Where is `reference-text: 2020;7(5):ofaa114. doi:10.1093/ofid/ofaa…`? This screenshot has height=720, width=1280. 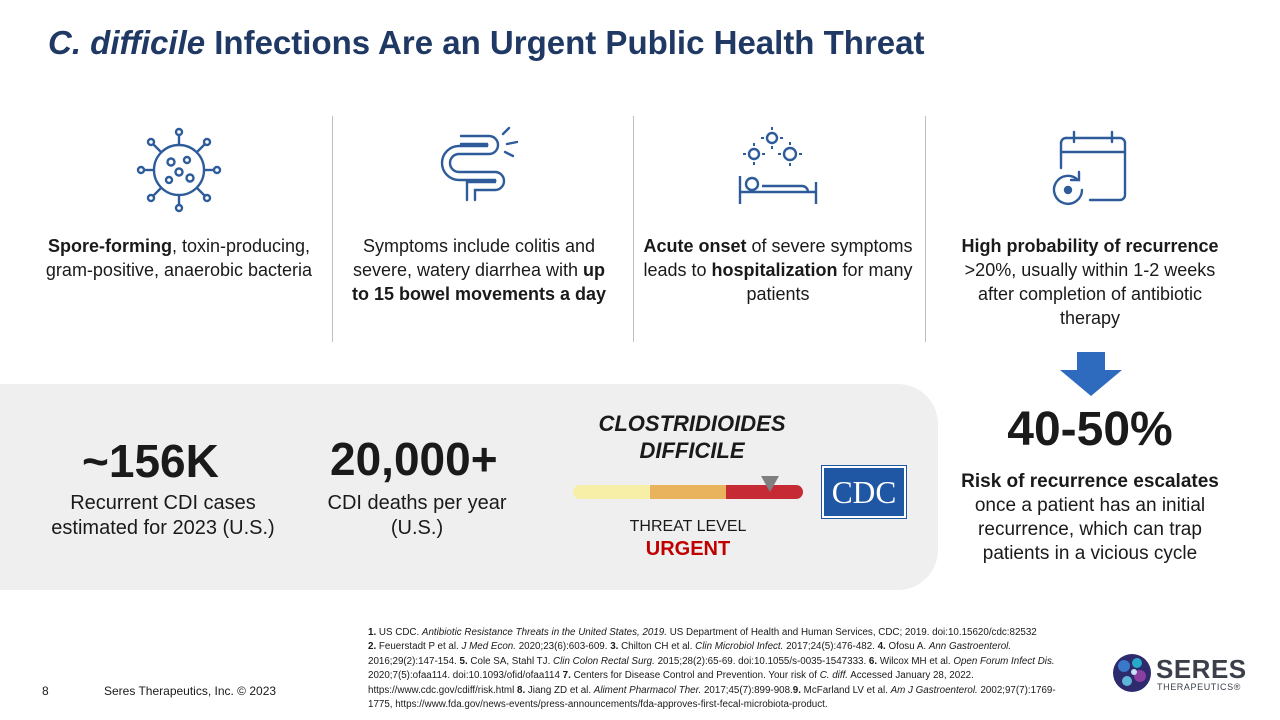 reference-text: 2020;7(5):ofaa114. doi:10.1093/ofid/ofaa… is located at coordinates (465, 676).